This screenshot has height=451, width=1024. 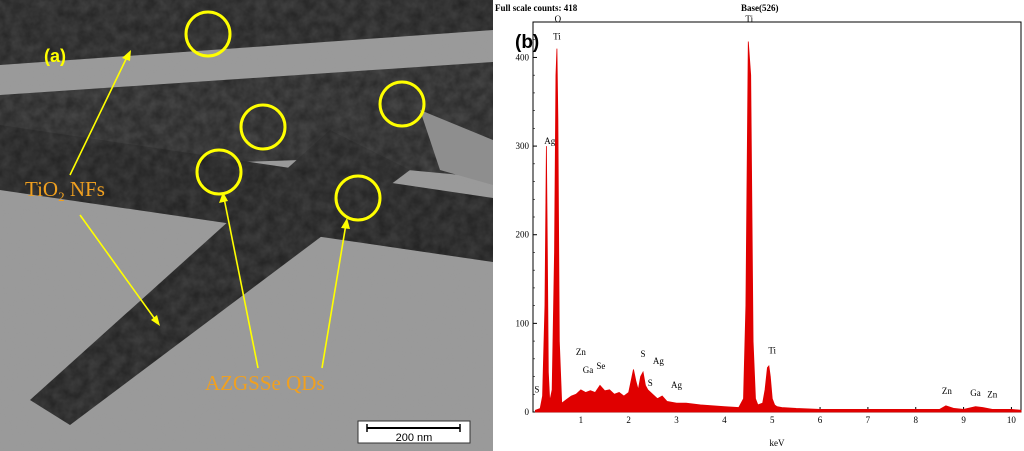 What do you see at coordinates (414, 438) in the screenshot?
I see `scale-bar-label: 200 nm` at bounding box center [414, 438].